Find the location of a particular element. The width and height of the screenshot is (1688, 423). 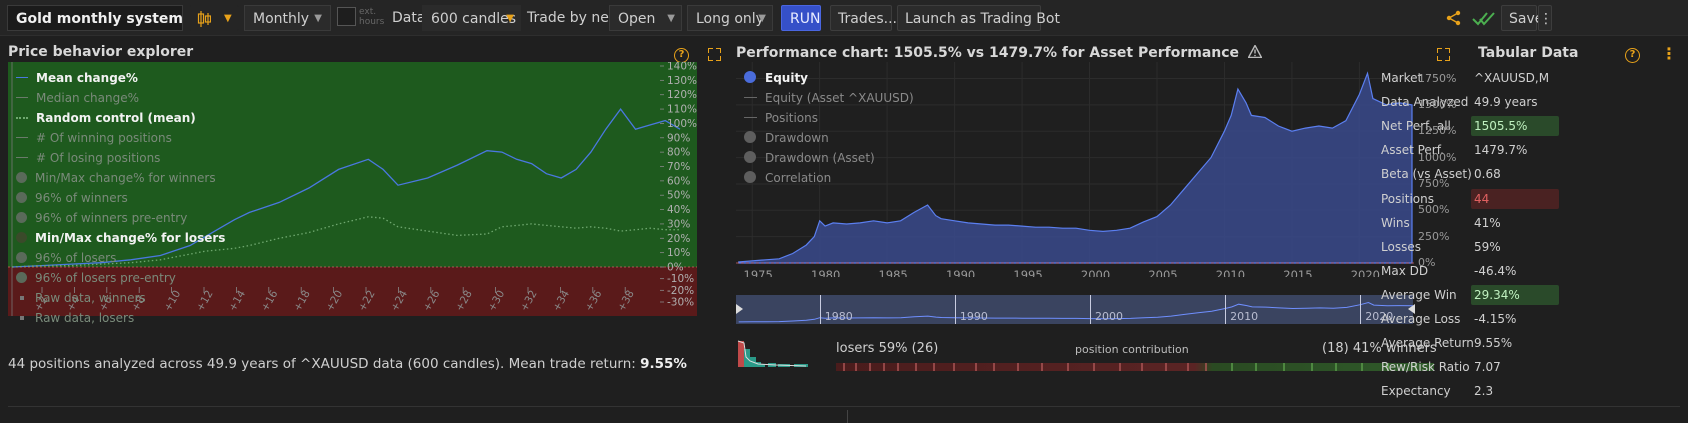

system-name-input: Gold monthly system is located at coordinates (95, 18).